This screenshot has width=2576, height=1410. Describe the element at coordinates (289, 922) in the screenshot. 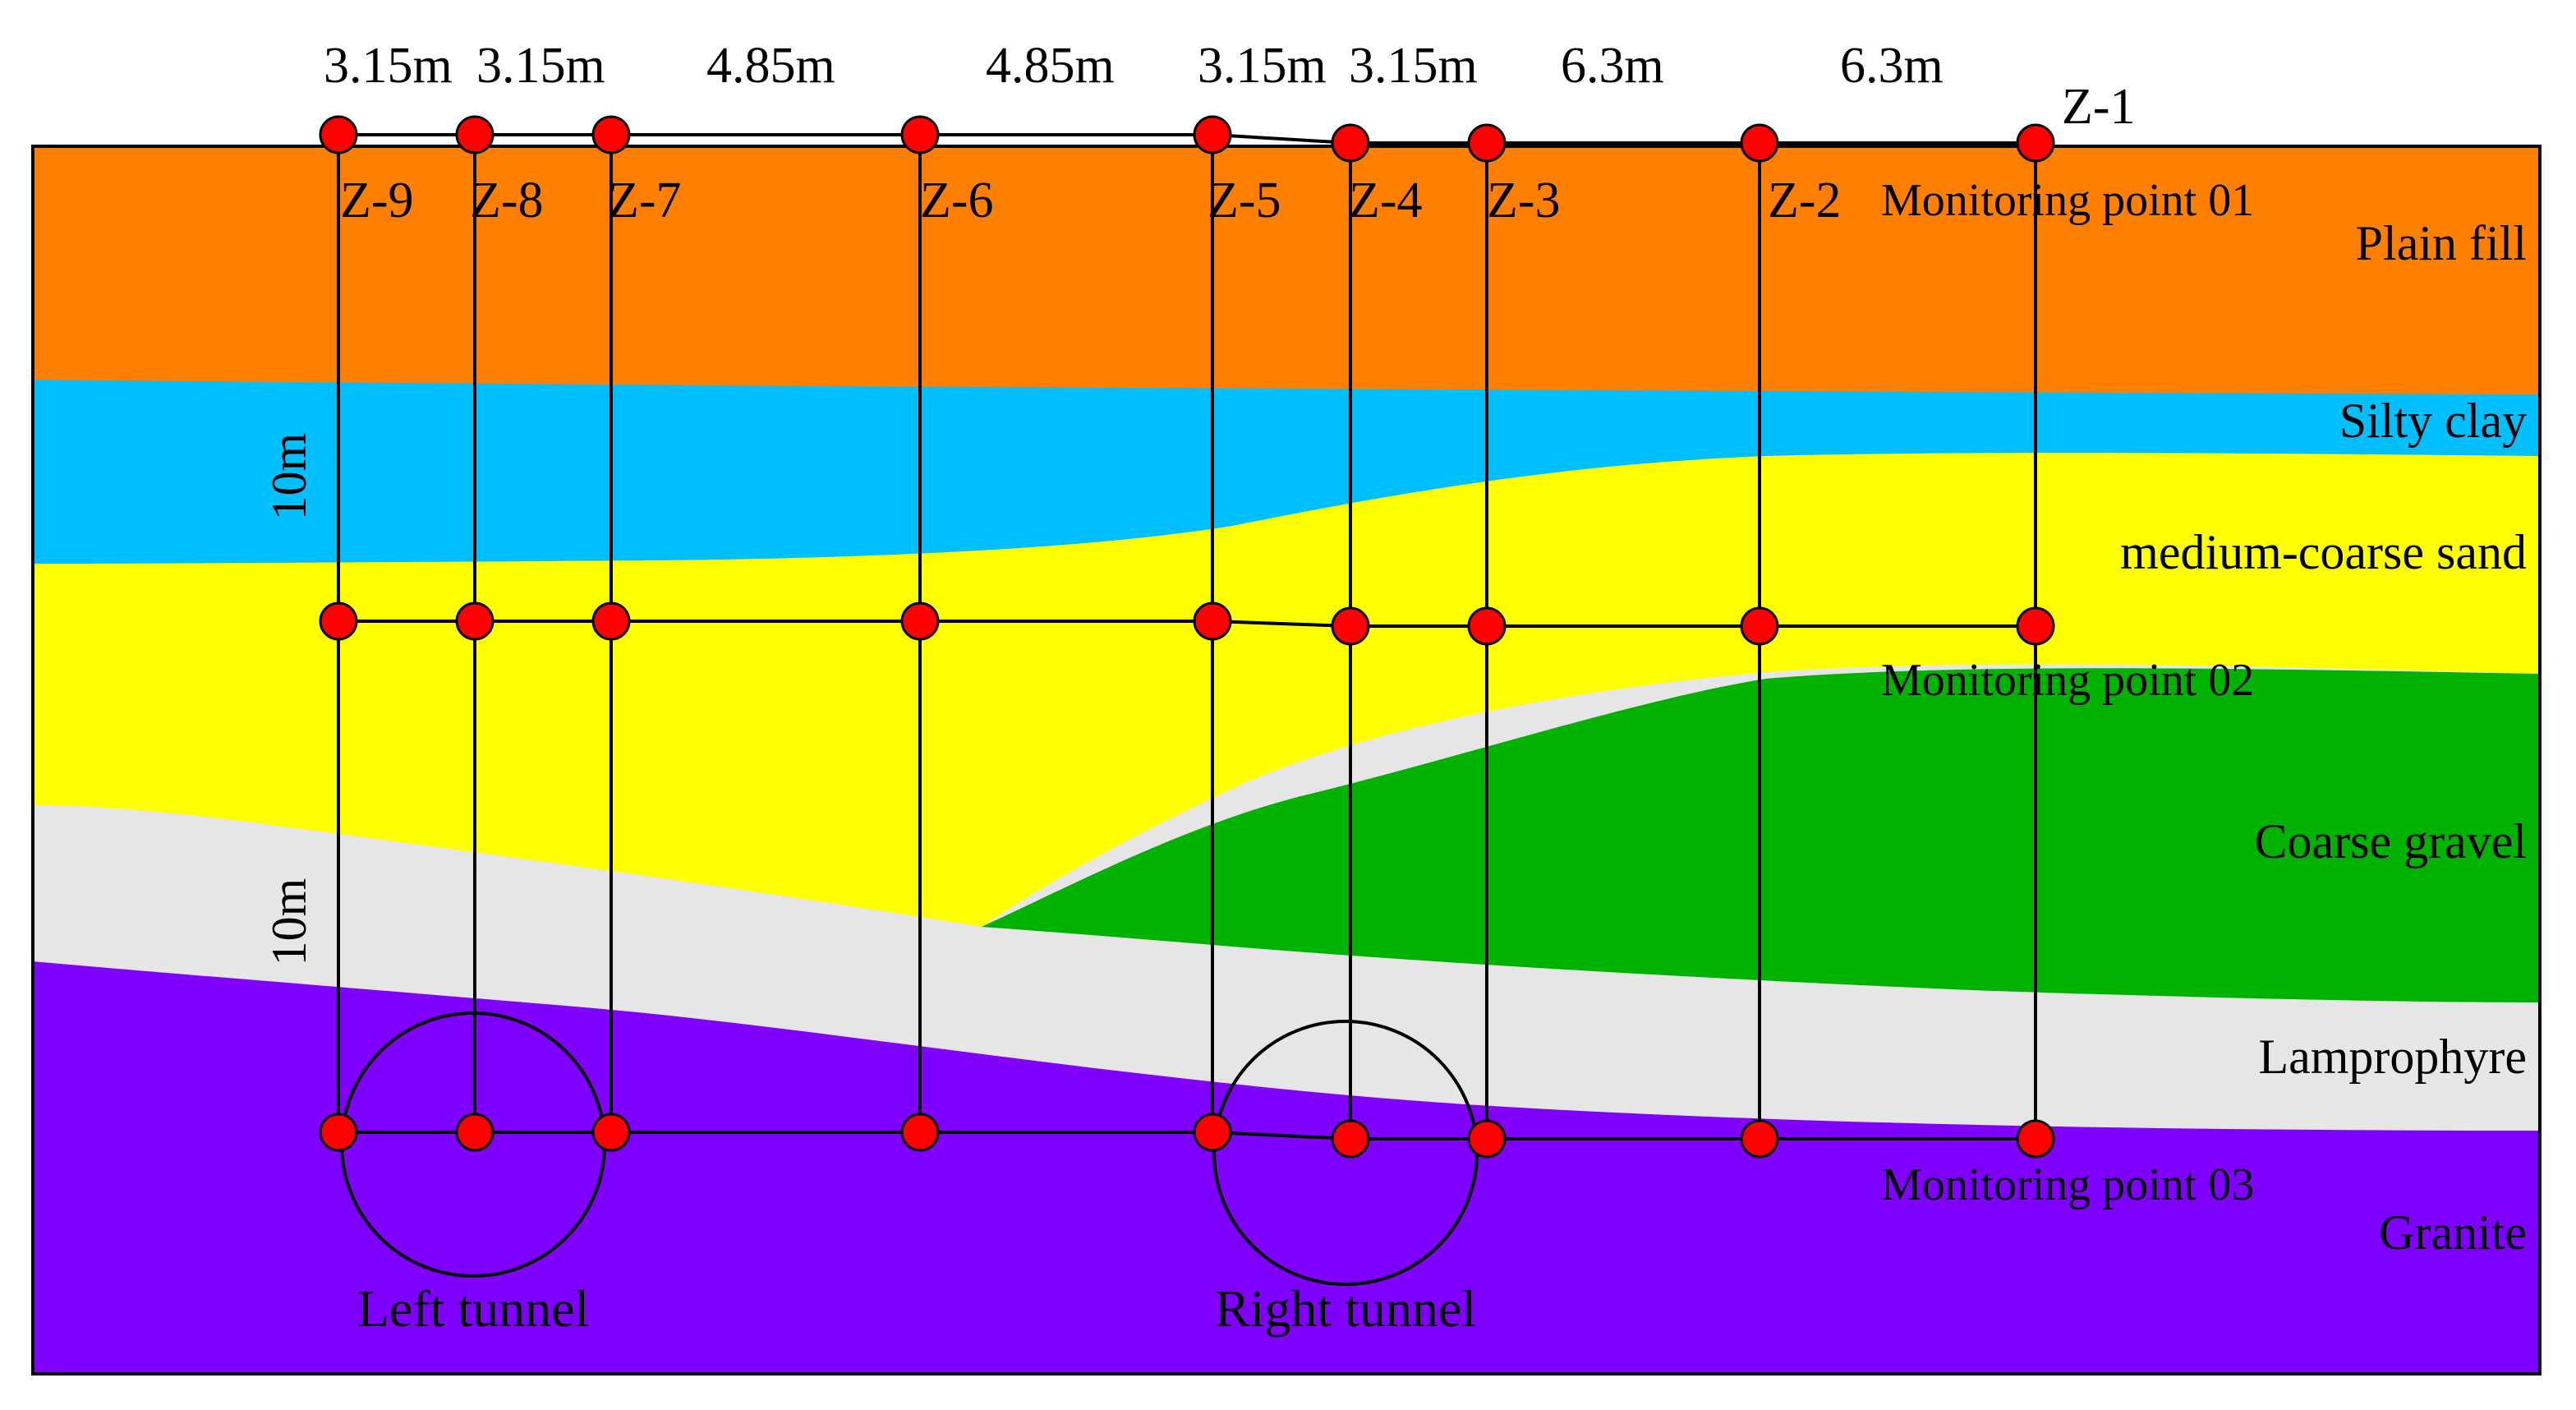

I see `dimension-label-lower: 10m` at that location.